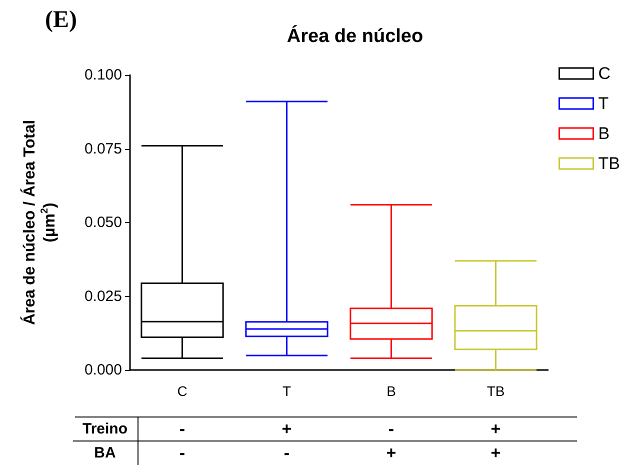  I want to click on y-tick-label: 0.075, so click(103, 149).